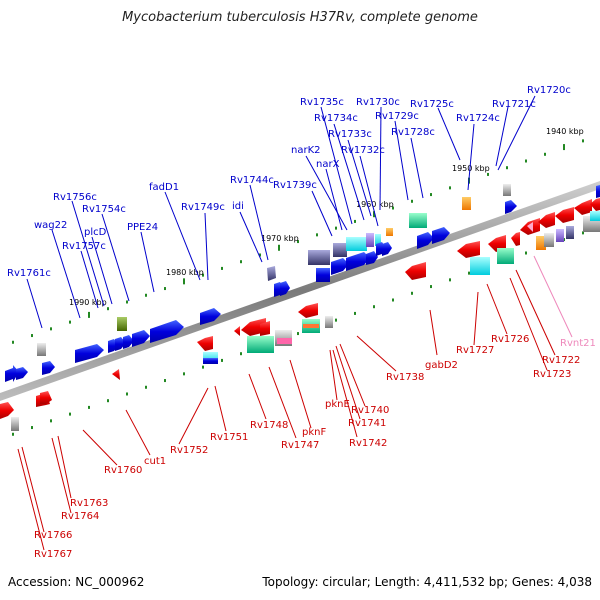 The height and width of the screenshot is (600, 600). I want to click on gene-label-rv1751: Rv1751, so click(229, 437).